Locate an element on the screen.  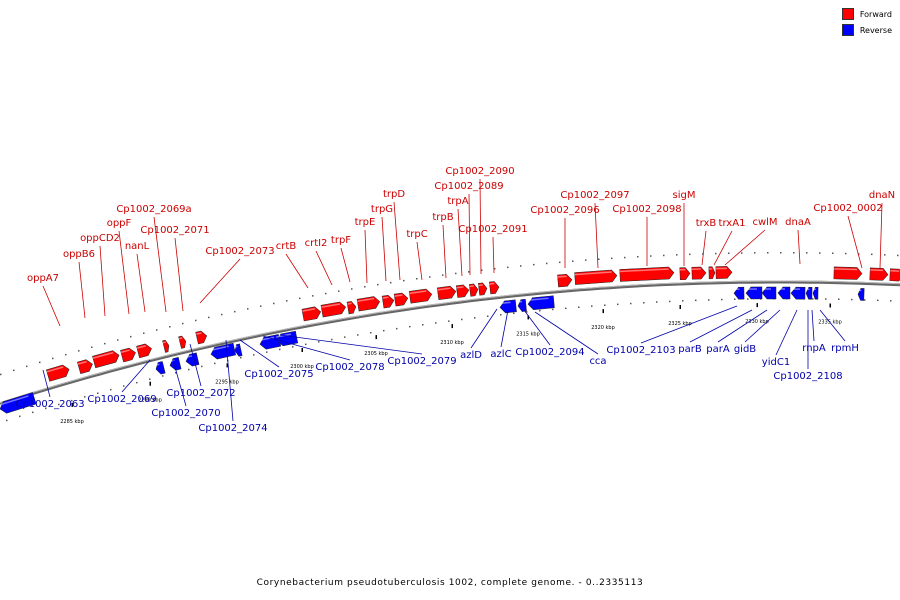
forward-gene-label: trpF is located at coordinates (341, 240).